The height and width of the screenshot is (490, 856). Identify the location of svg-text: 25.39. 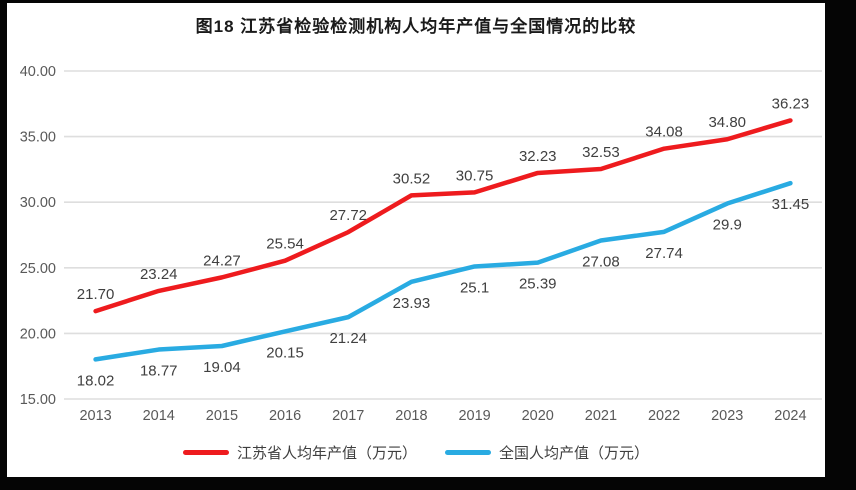
(538, 284).